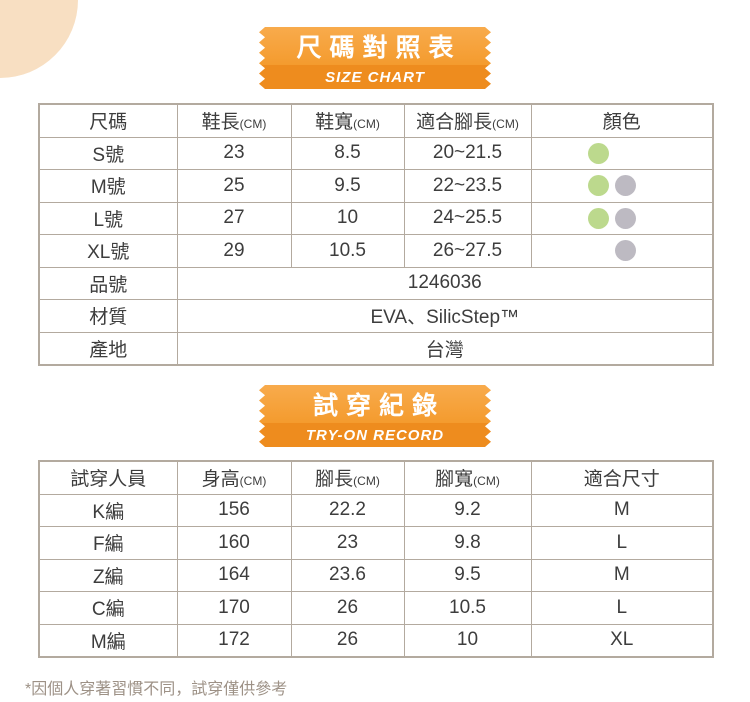 The image size is (750, 702). I want to click on header-foot-length: 腳長(CM), so click(347, 477).